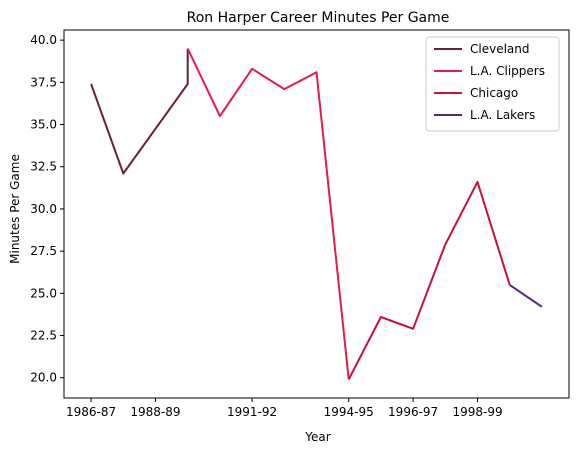 The height and width of the screenshot is (453, 579). What do you see at coordinates (317, 437) in the screenshot?
I see `x-axis-label: Year` at bounding box center [317, 437].